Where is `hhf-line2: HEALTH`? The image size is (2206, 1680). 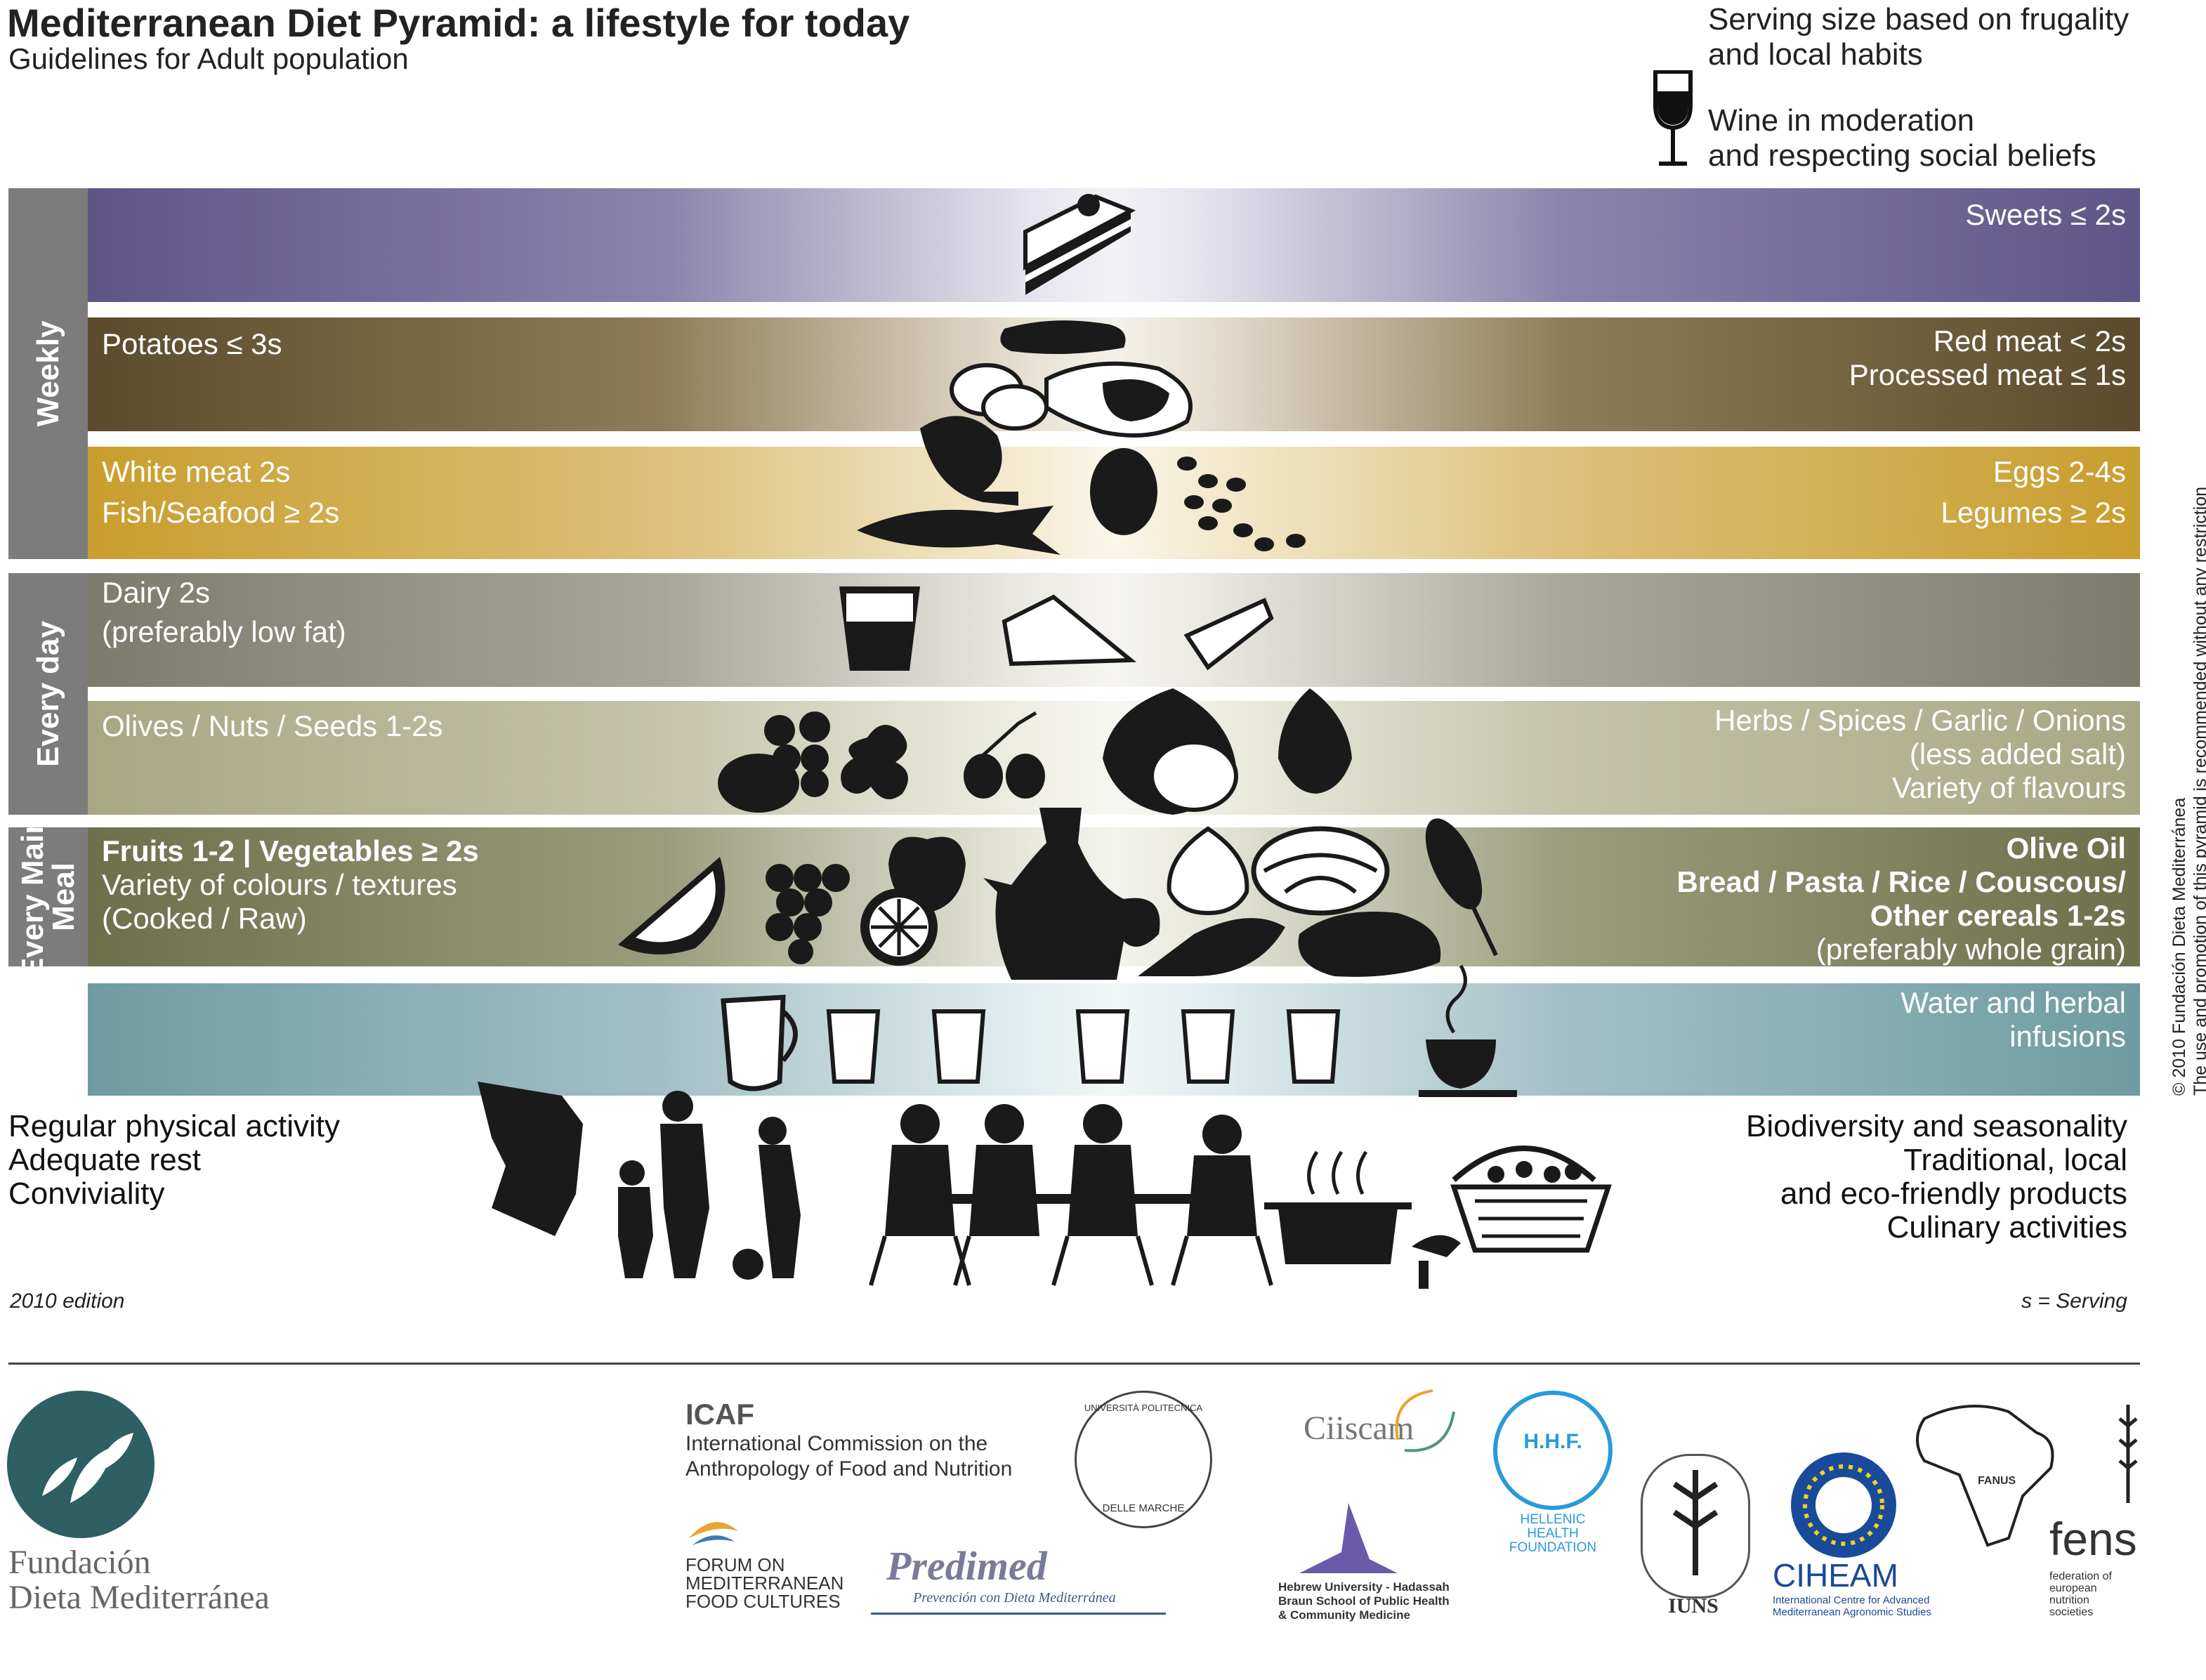
hhf-line2: HEALTH is located at coordinates (1553, 1533).